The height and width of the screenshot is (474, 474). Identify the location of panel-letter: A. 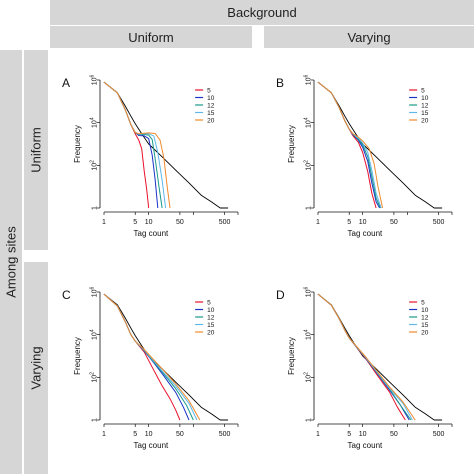
(66, 83).